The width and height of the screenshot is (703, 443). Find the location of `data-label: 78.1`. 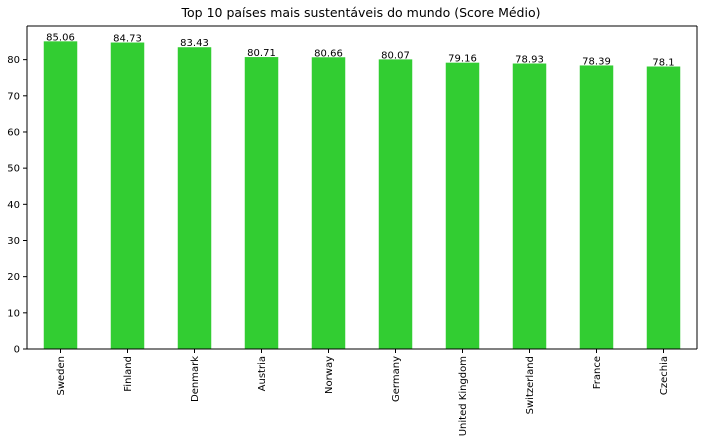

data-label: 78.1 is located at coordinates (663, 63).